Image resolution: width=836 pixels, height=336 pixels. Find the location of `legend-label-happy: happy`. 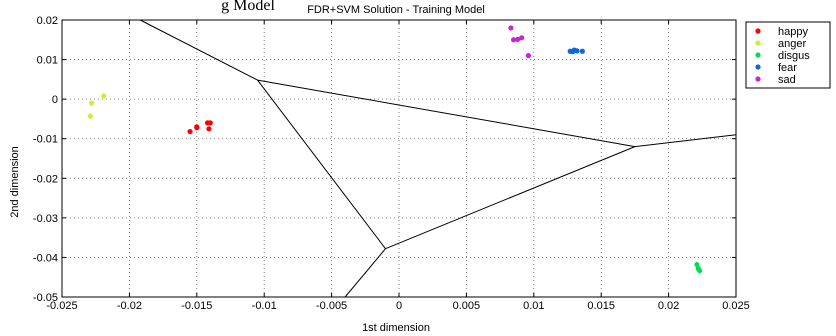

legend-label-happy: happy is located at coordinates (793, 32).